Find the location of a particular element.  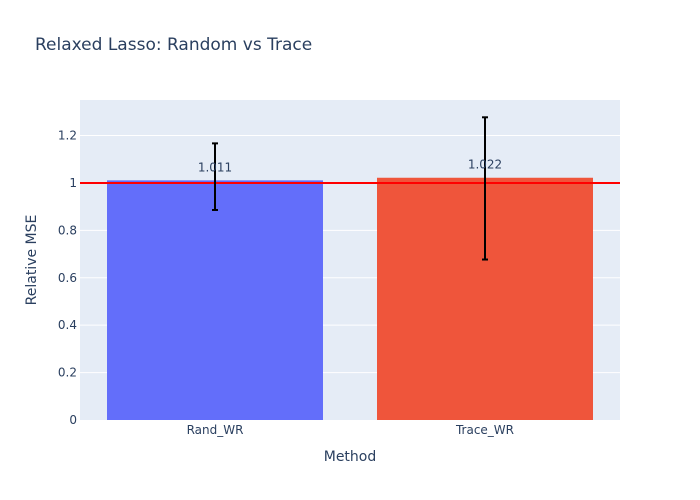

x-tick-label: Trace_WR is located at coordinates (484, 430).